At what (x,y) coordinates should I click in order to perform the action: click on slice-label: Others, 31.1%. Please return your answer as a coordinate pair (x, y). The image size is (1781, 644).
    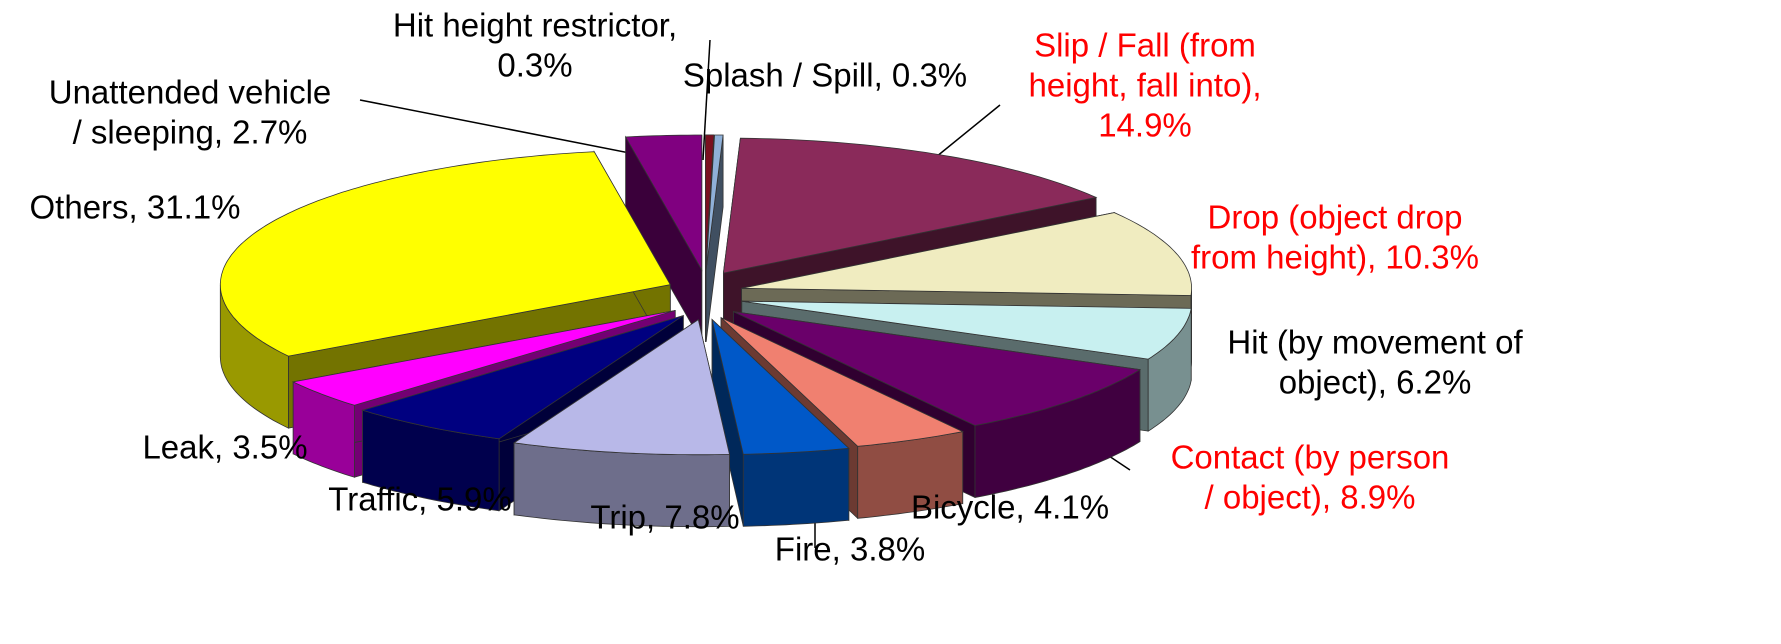
    Looking at the image, I should click on (135, 207).